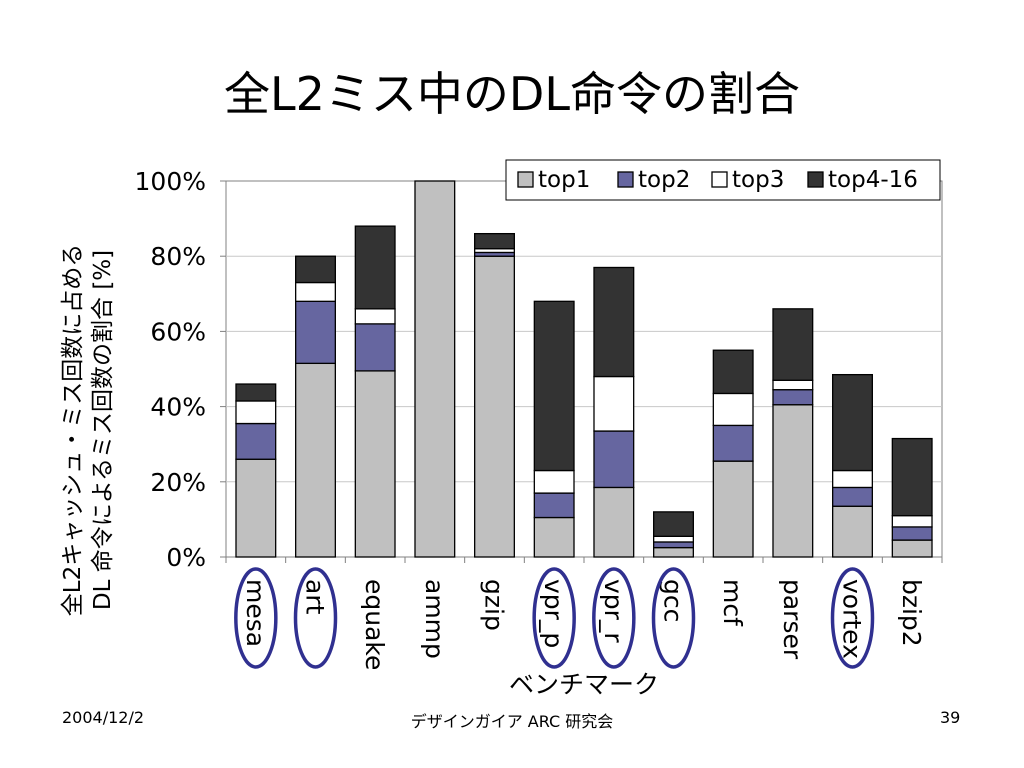 Image resolution: width=1024 pixels, height=768 pixels. I want to click on x-category-label: vortex, so click(852, 619).